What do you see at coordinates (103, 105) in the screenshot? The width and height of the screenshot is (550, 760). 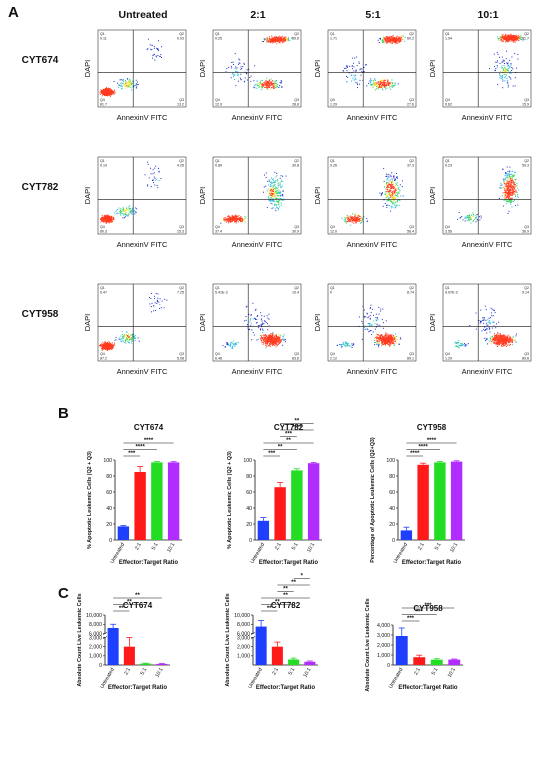 I see `quadrant-value-q4: 81.7` at bounding box center [103, 105].